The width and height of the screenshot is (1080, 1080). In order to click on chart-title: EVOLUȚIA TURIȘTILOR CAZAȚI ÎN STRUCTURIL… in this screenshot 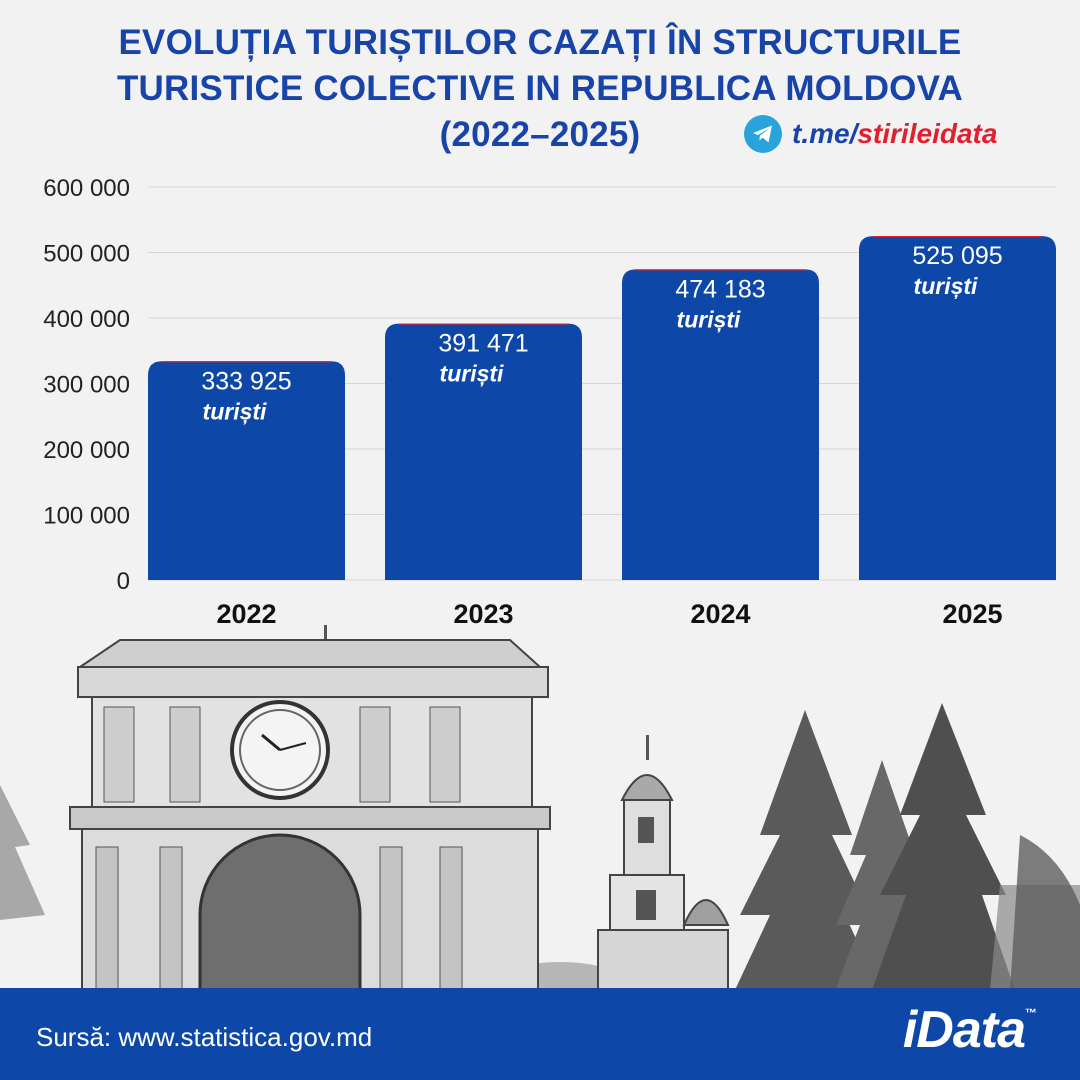, I will do `click(540, 89)`.